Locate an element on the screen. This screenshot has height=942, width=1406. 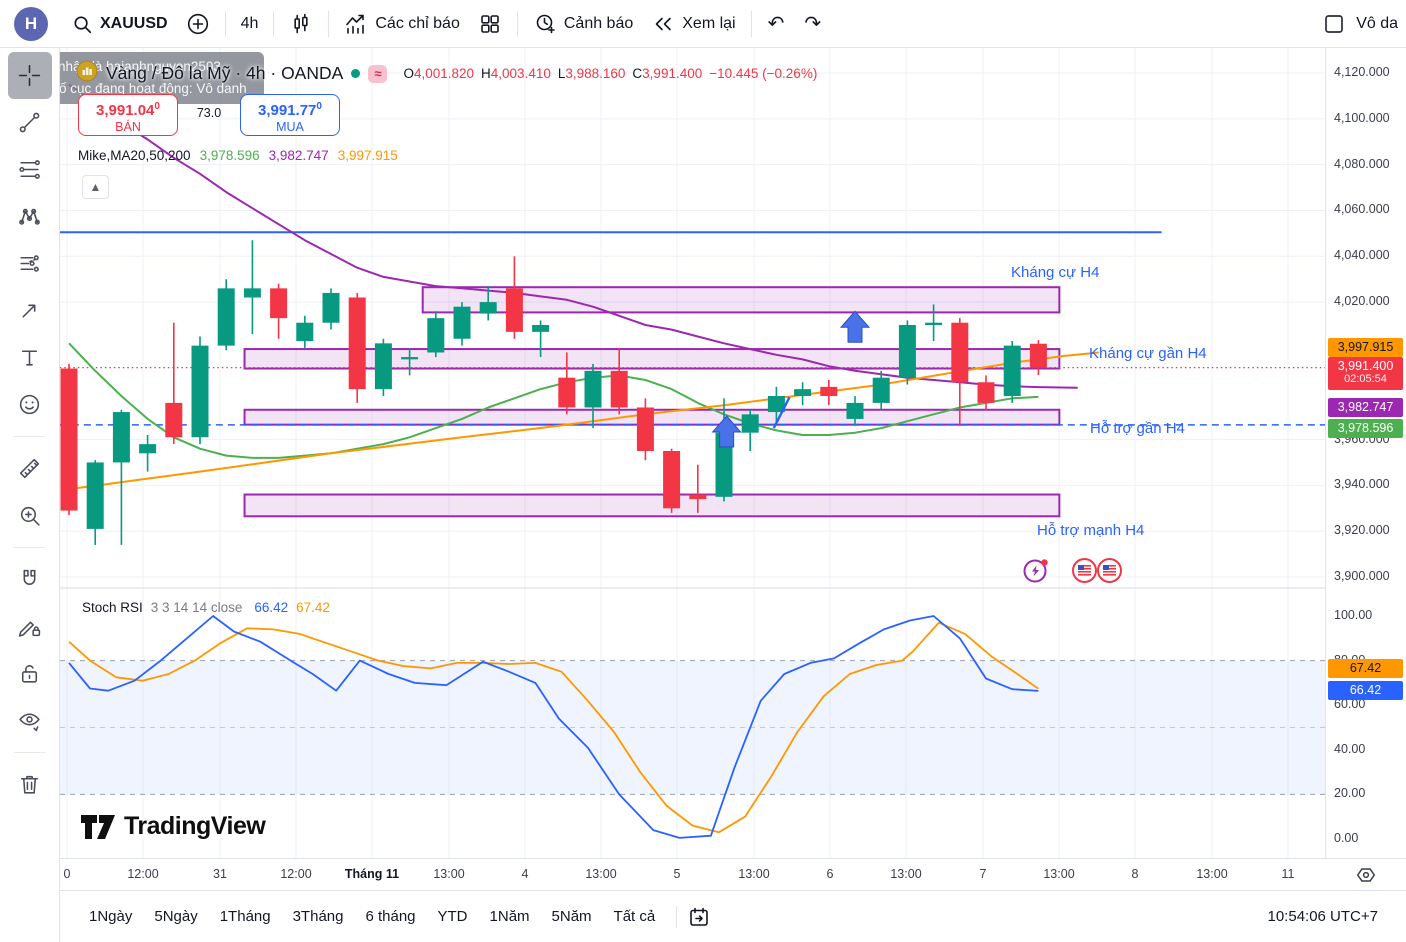
range-button: 5Năm is located at coordinates (571, 916).